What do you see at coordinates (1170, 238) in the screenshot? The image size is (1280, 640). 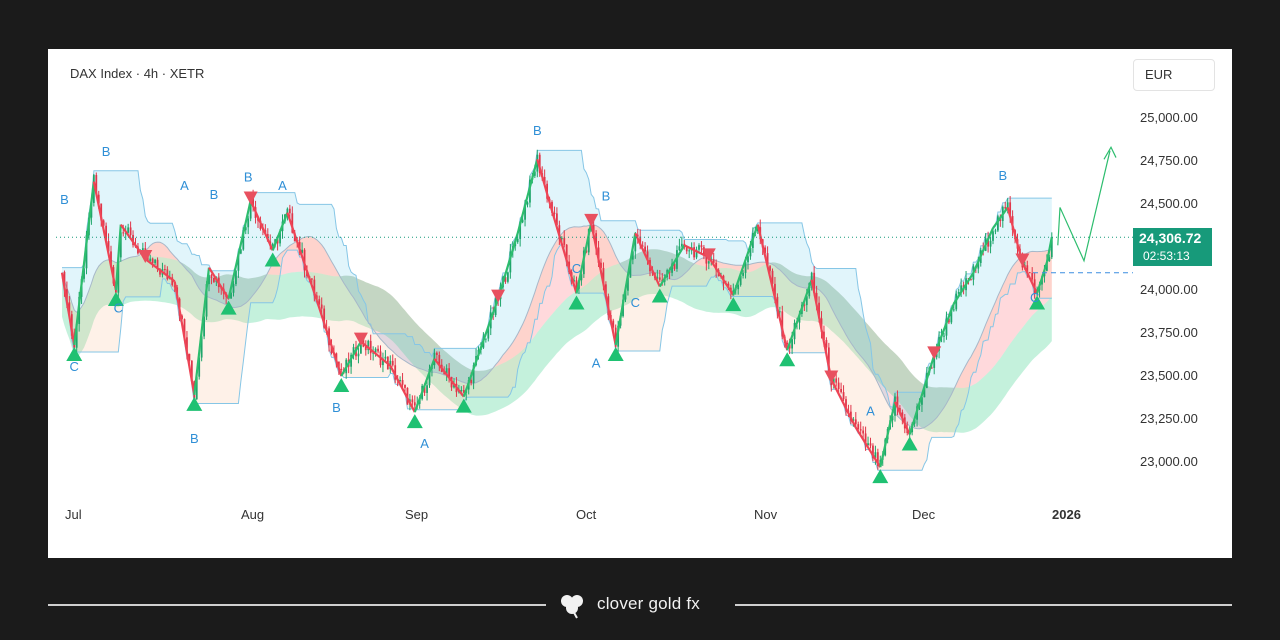 I see `last-price: 24,306.72` at bounding box center [1170, 238].